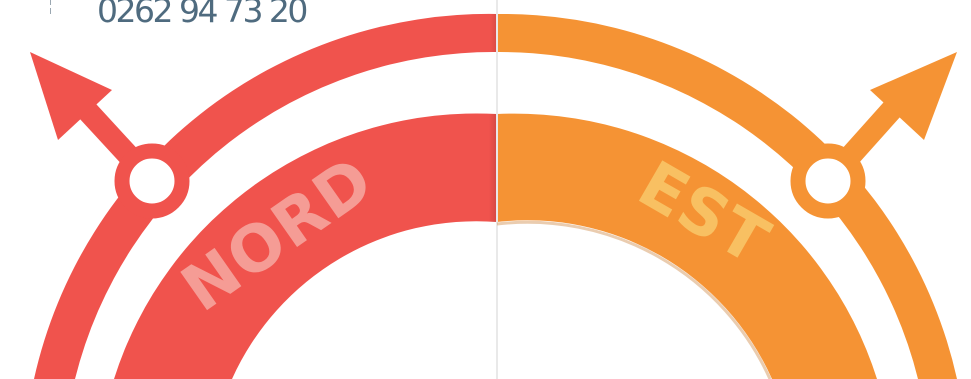 Image resolution: width=971 pixels, height=379 pixels. Describe the element at coordinates (634, 299) in the screenshot. I see `inner-edge-shadow` at that location.